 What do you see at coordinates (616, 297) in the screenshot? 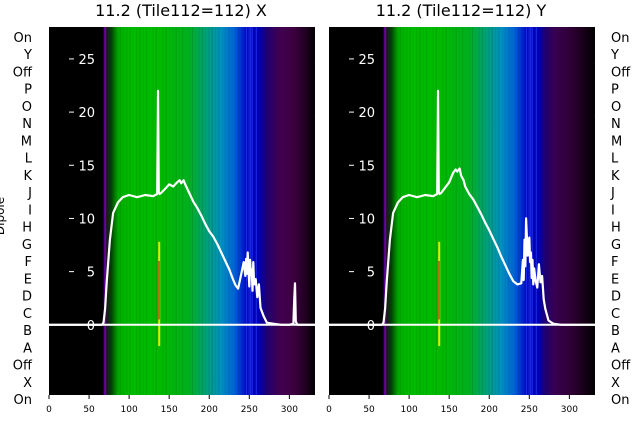
I see `dipole-label: D` at bounding box center [616, 297].